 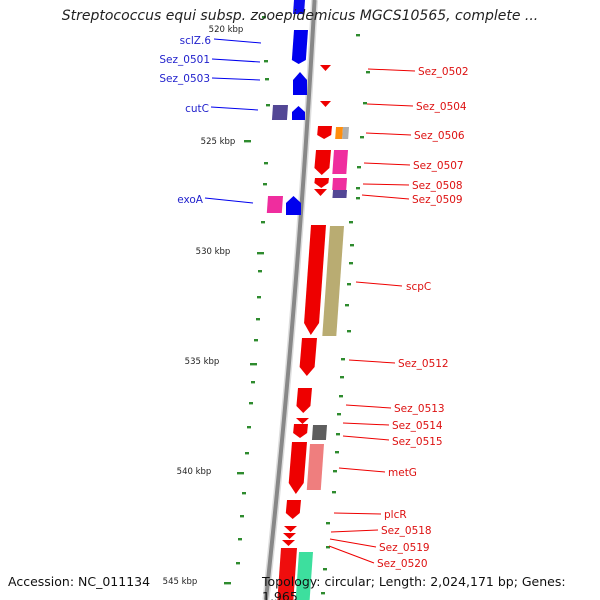 I want to click on accession-text: Accession: NC_011134, so click(x=79, y=581).